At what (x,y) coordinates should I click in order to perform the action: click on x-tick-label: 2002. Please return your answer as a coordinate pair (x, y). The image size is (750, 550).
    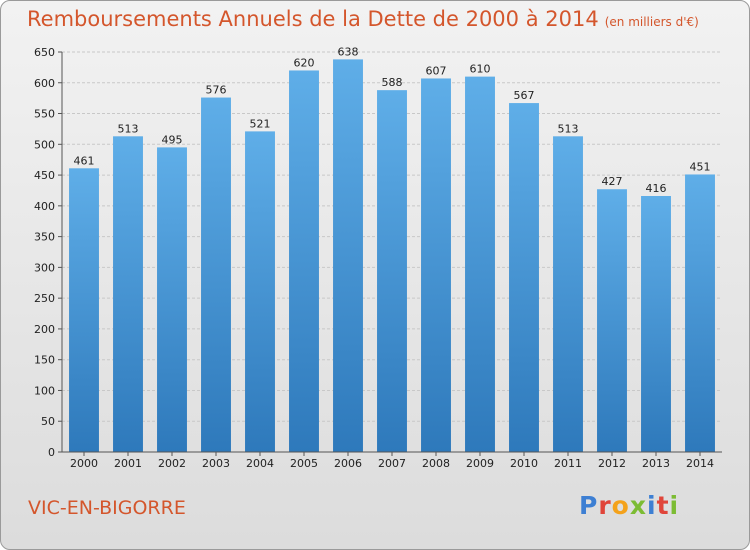
    Looking at the image, I should click on (172, 463).